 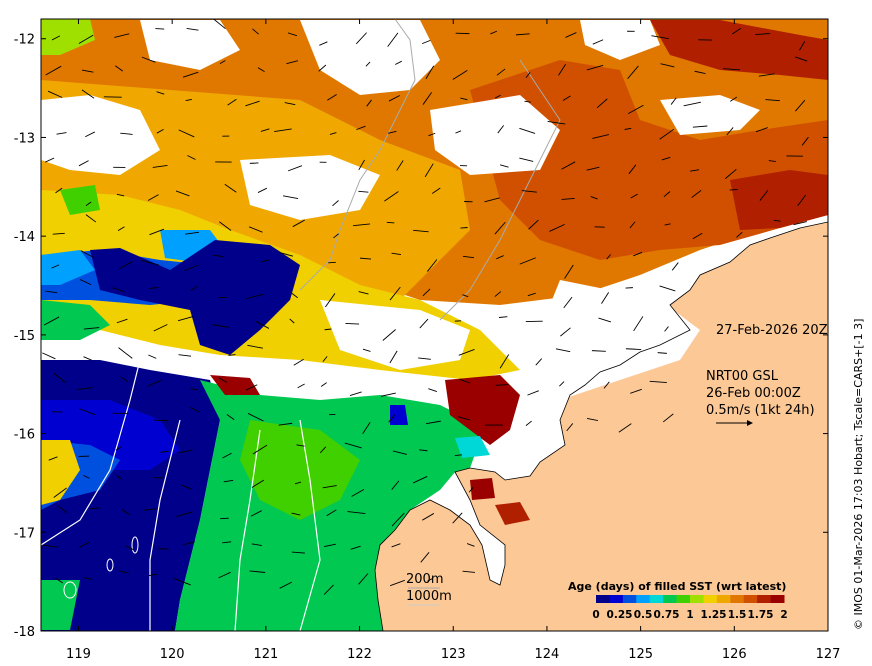 What do you see at coordinates (737, 615) in the screenshot?
I see `legend-tick-label: 1.5` at bounding box center [737, 615].